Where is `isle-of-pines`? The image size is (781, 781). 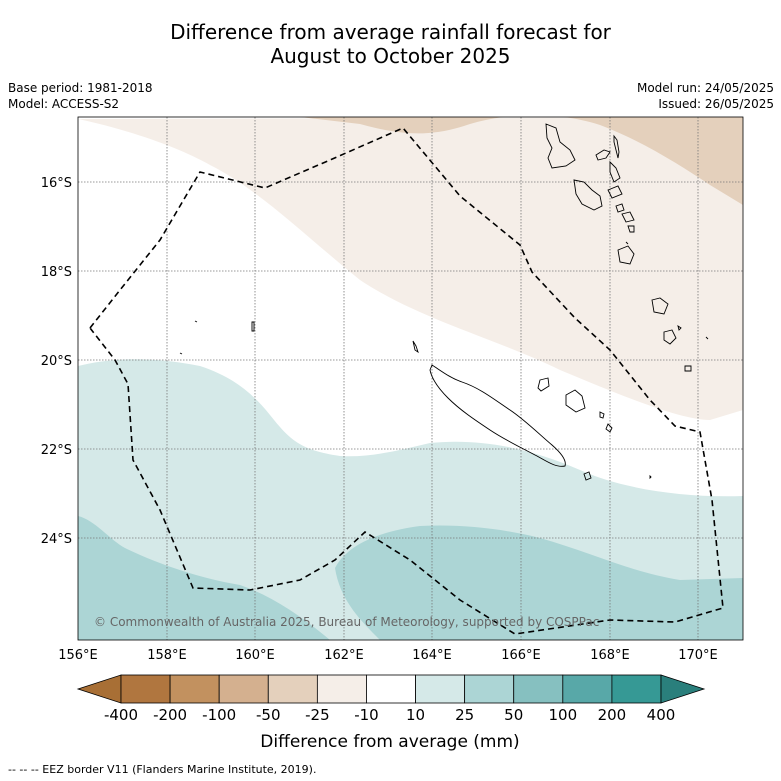
isle-of-pines is located at coordinates (609, 428).